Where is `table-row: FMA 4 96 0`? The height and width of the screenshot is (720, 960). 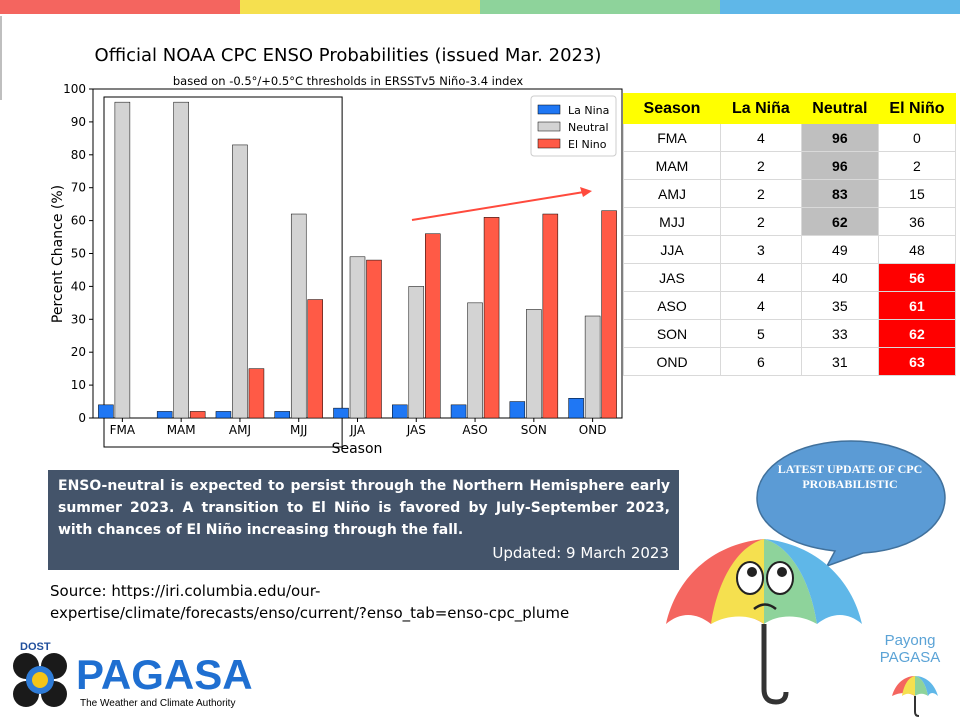 table-row: FMA 4 96 0 is located at coordinates (790, 137).